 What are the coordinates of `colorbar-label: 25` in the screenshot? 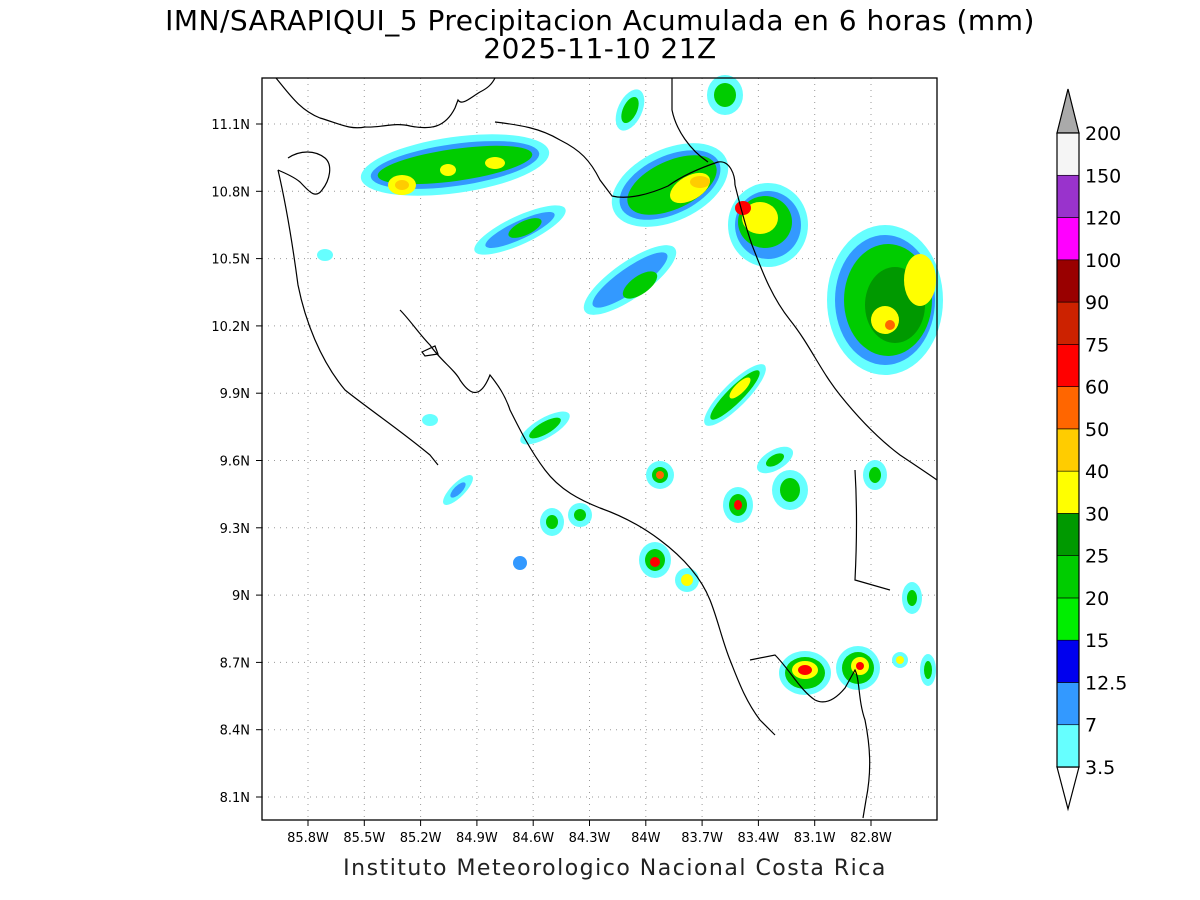 It's located at (1097, 557).